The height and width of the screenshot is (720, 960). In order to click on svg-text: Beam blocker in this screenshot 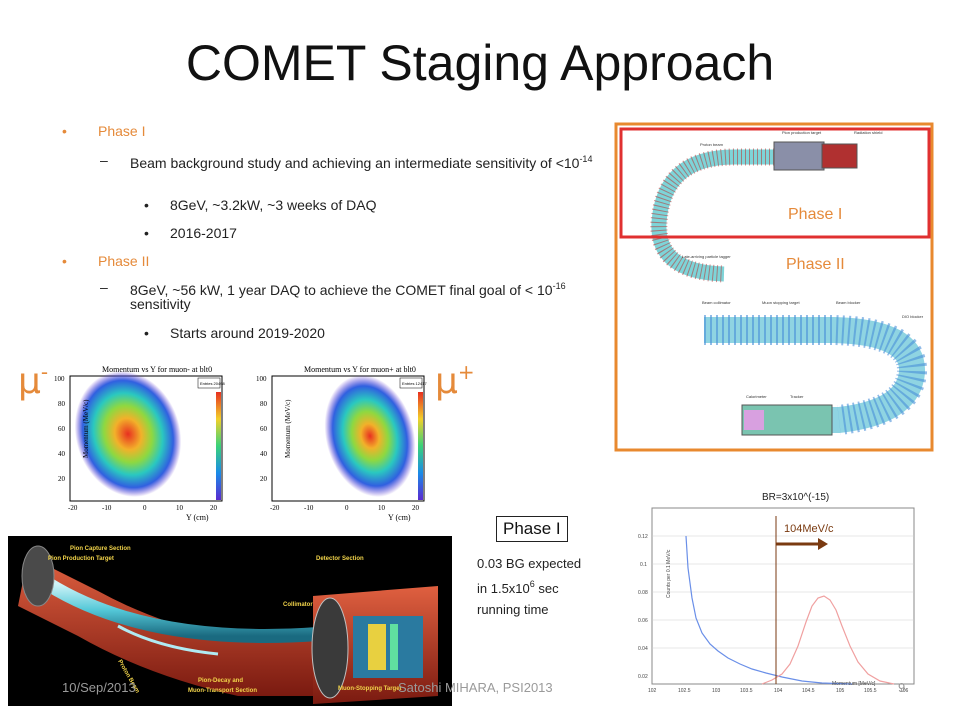, I will do `click(848, 302)`.